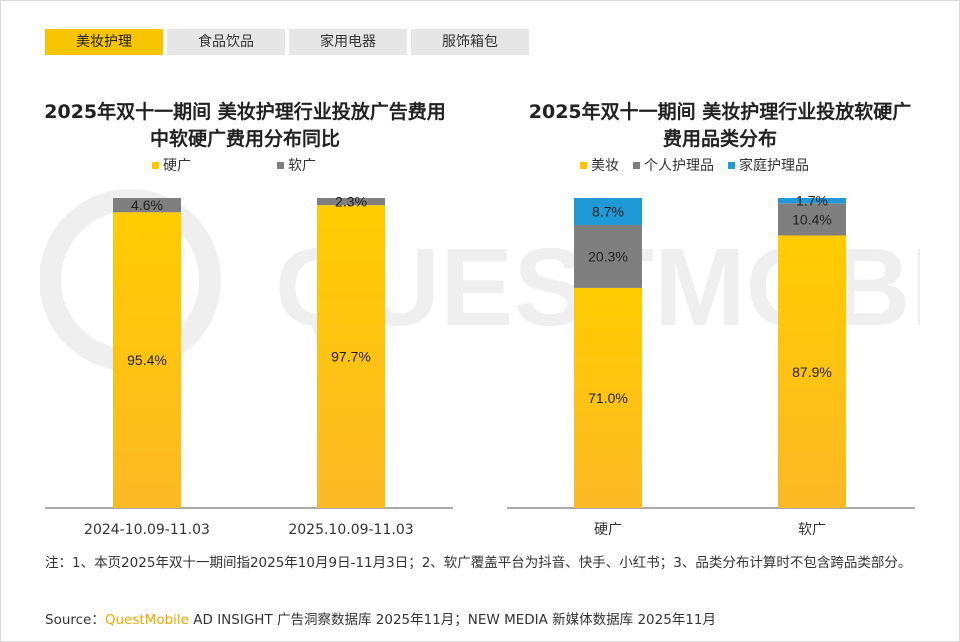 The image size is (960, 642). I want to click on bar-c0-cat1-s0, so click(351, 356).